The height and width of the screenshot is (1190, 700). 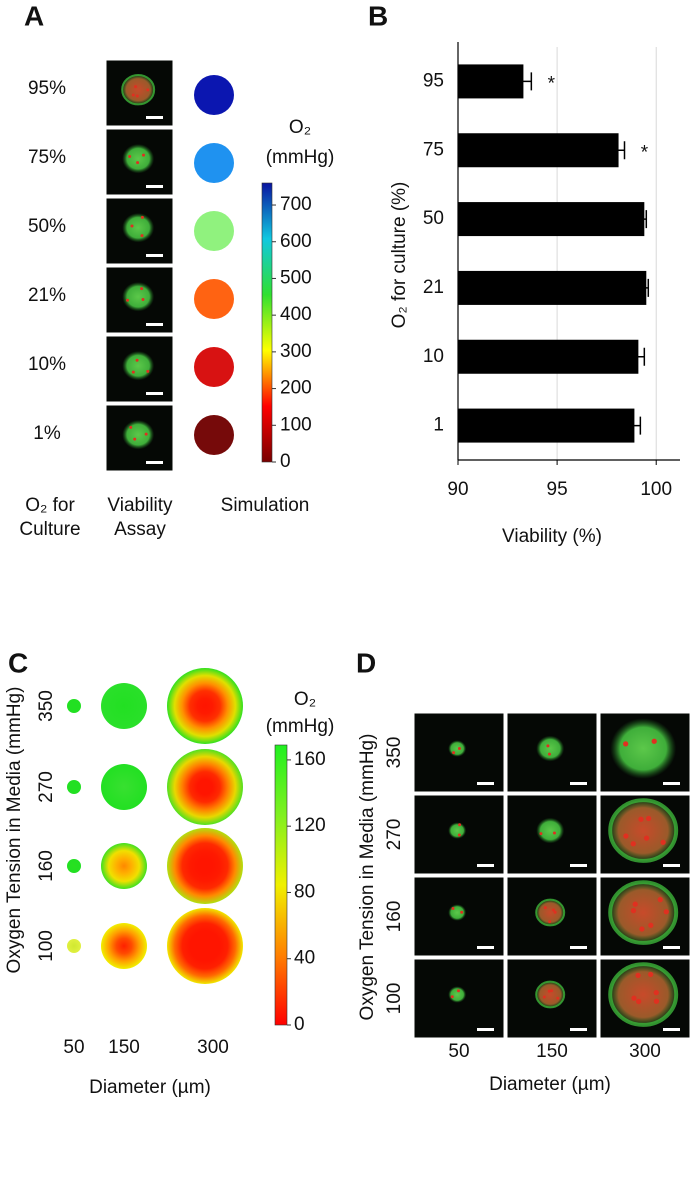 I want to click on row-label: 270, so click(x=46, y=787).